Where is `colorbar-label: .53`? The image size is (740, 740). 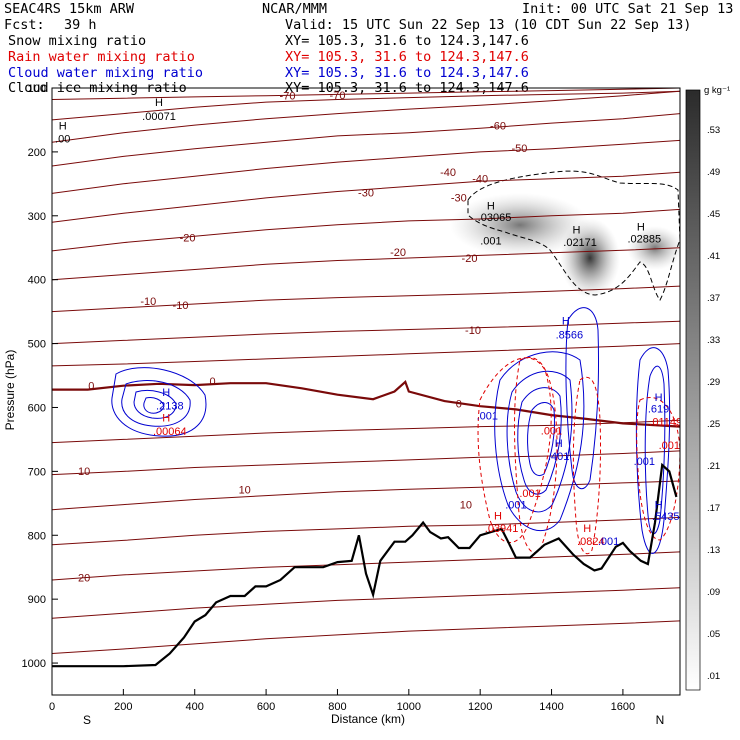
colorbar-label: .53 is located at coordinates (713, 130).